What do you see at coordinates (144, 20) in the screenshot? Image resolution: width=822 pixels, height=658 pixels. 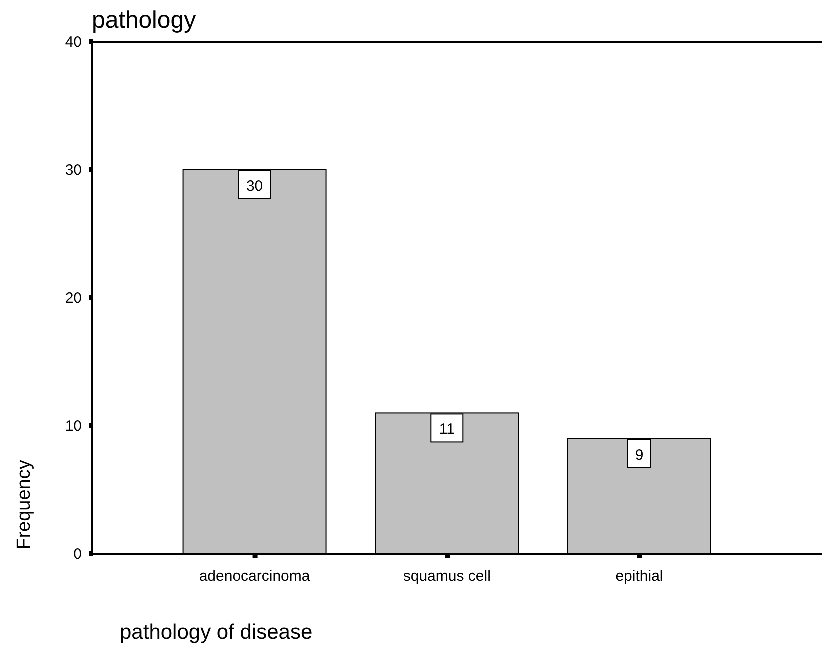 I see `chart-title: pathology` at bounding box center [144, 20].